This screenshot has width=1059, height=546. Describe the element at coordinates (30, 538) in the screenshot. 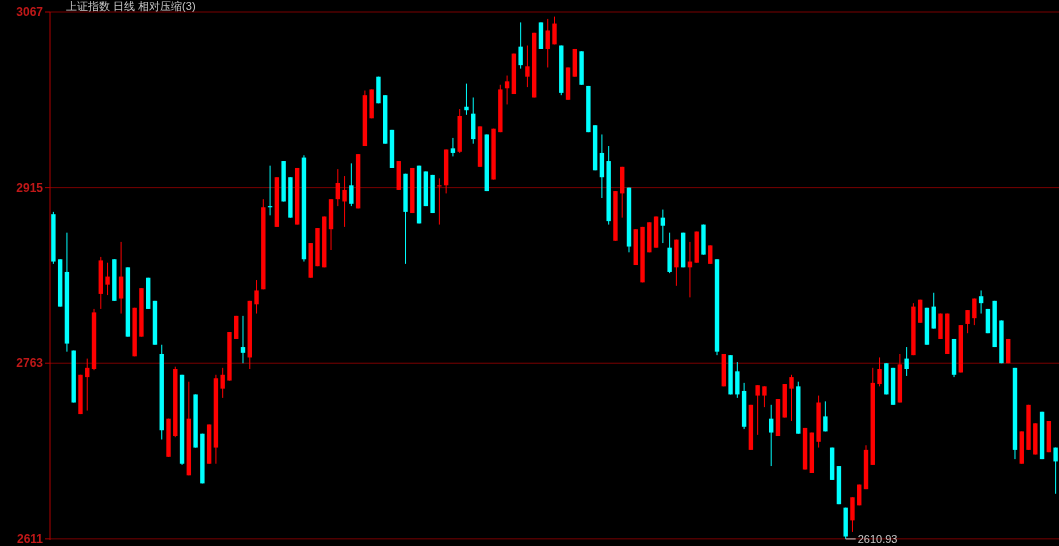

I see `y-tick-label: 2611` at that location.